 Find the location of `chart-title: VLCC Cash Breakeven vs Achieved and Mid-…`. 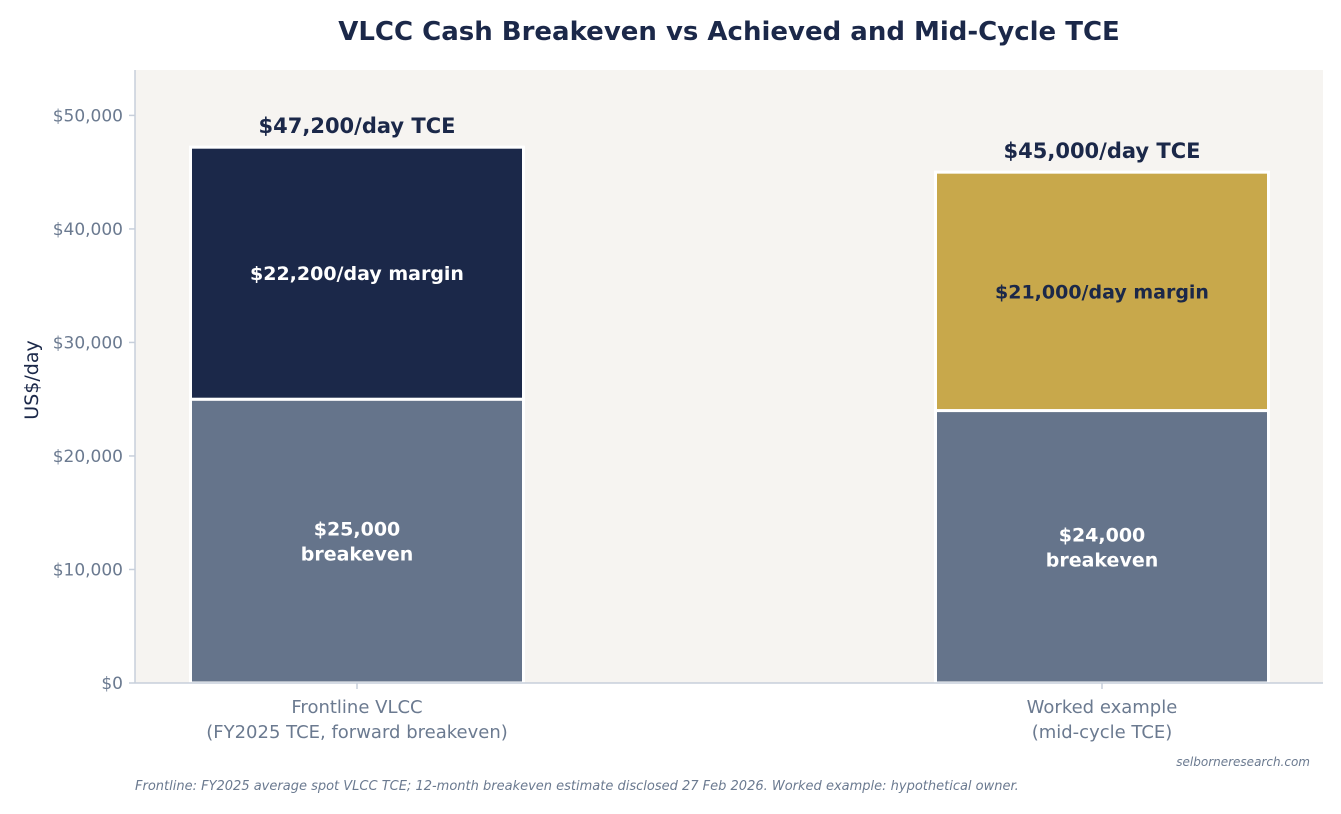

chart-title: VLCC Cash Breakeven vs Achieved and Mid-… is located at coordinates (729, 32).